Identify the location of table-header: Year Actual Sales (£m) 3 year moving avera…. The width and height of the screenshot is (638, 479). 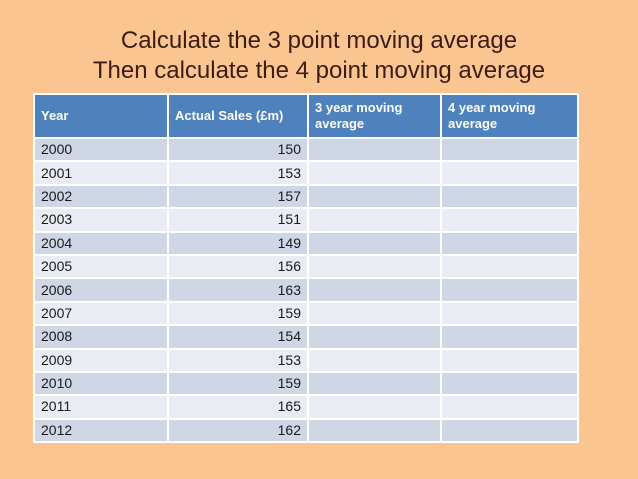
(306, 116).